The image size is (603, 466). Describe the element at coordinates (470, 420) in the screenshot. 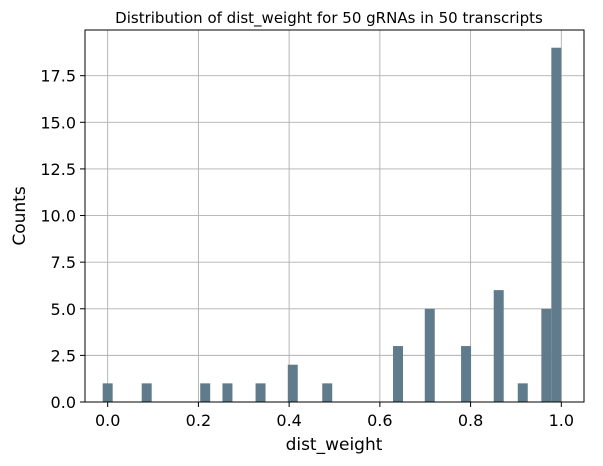

I see `x-tick-label: 0.8` at that location.